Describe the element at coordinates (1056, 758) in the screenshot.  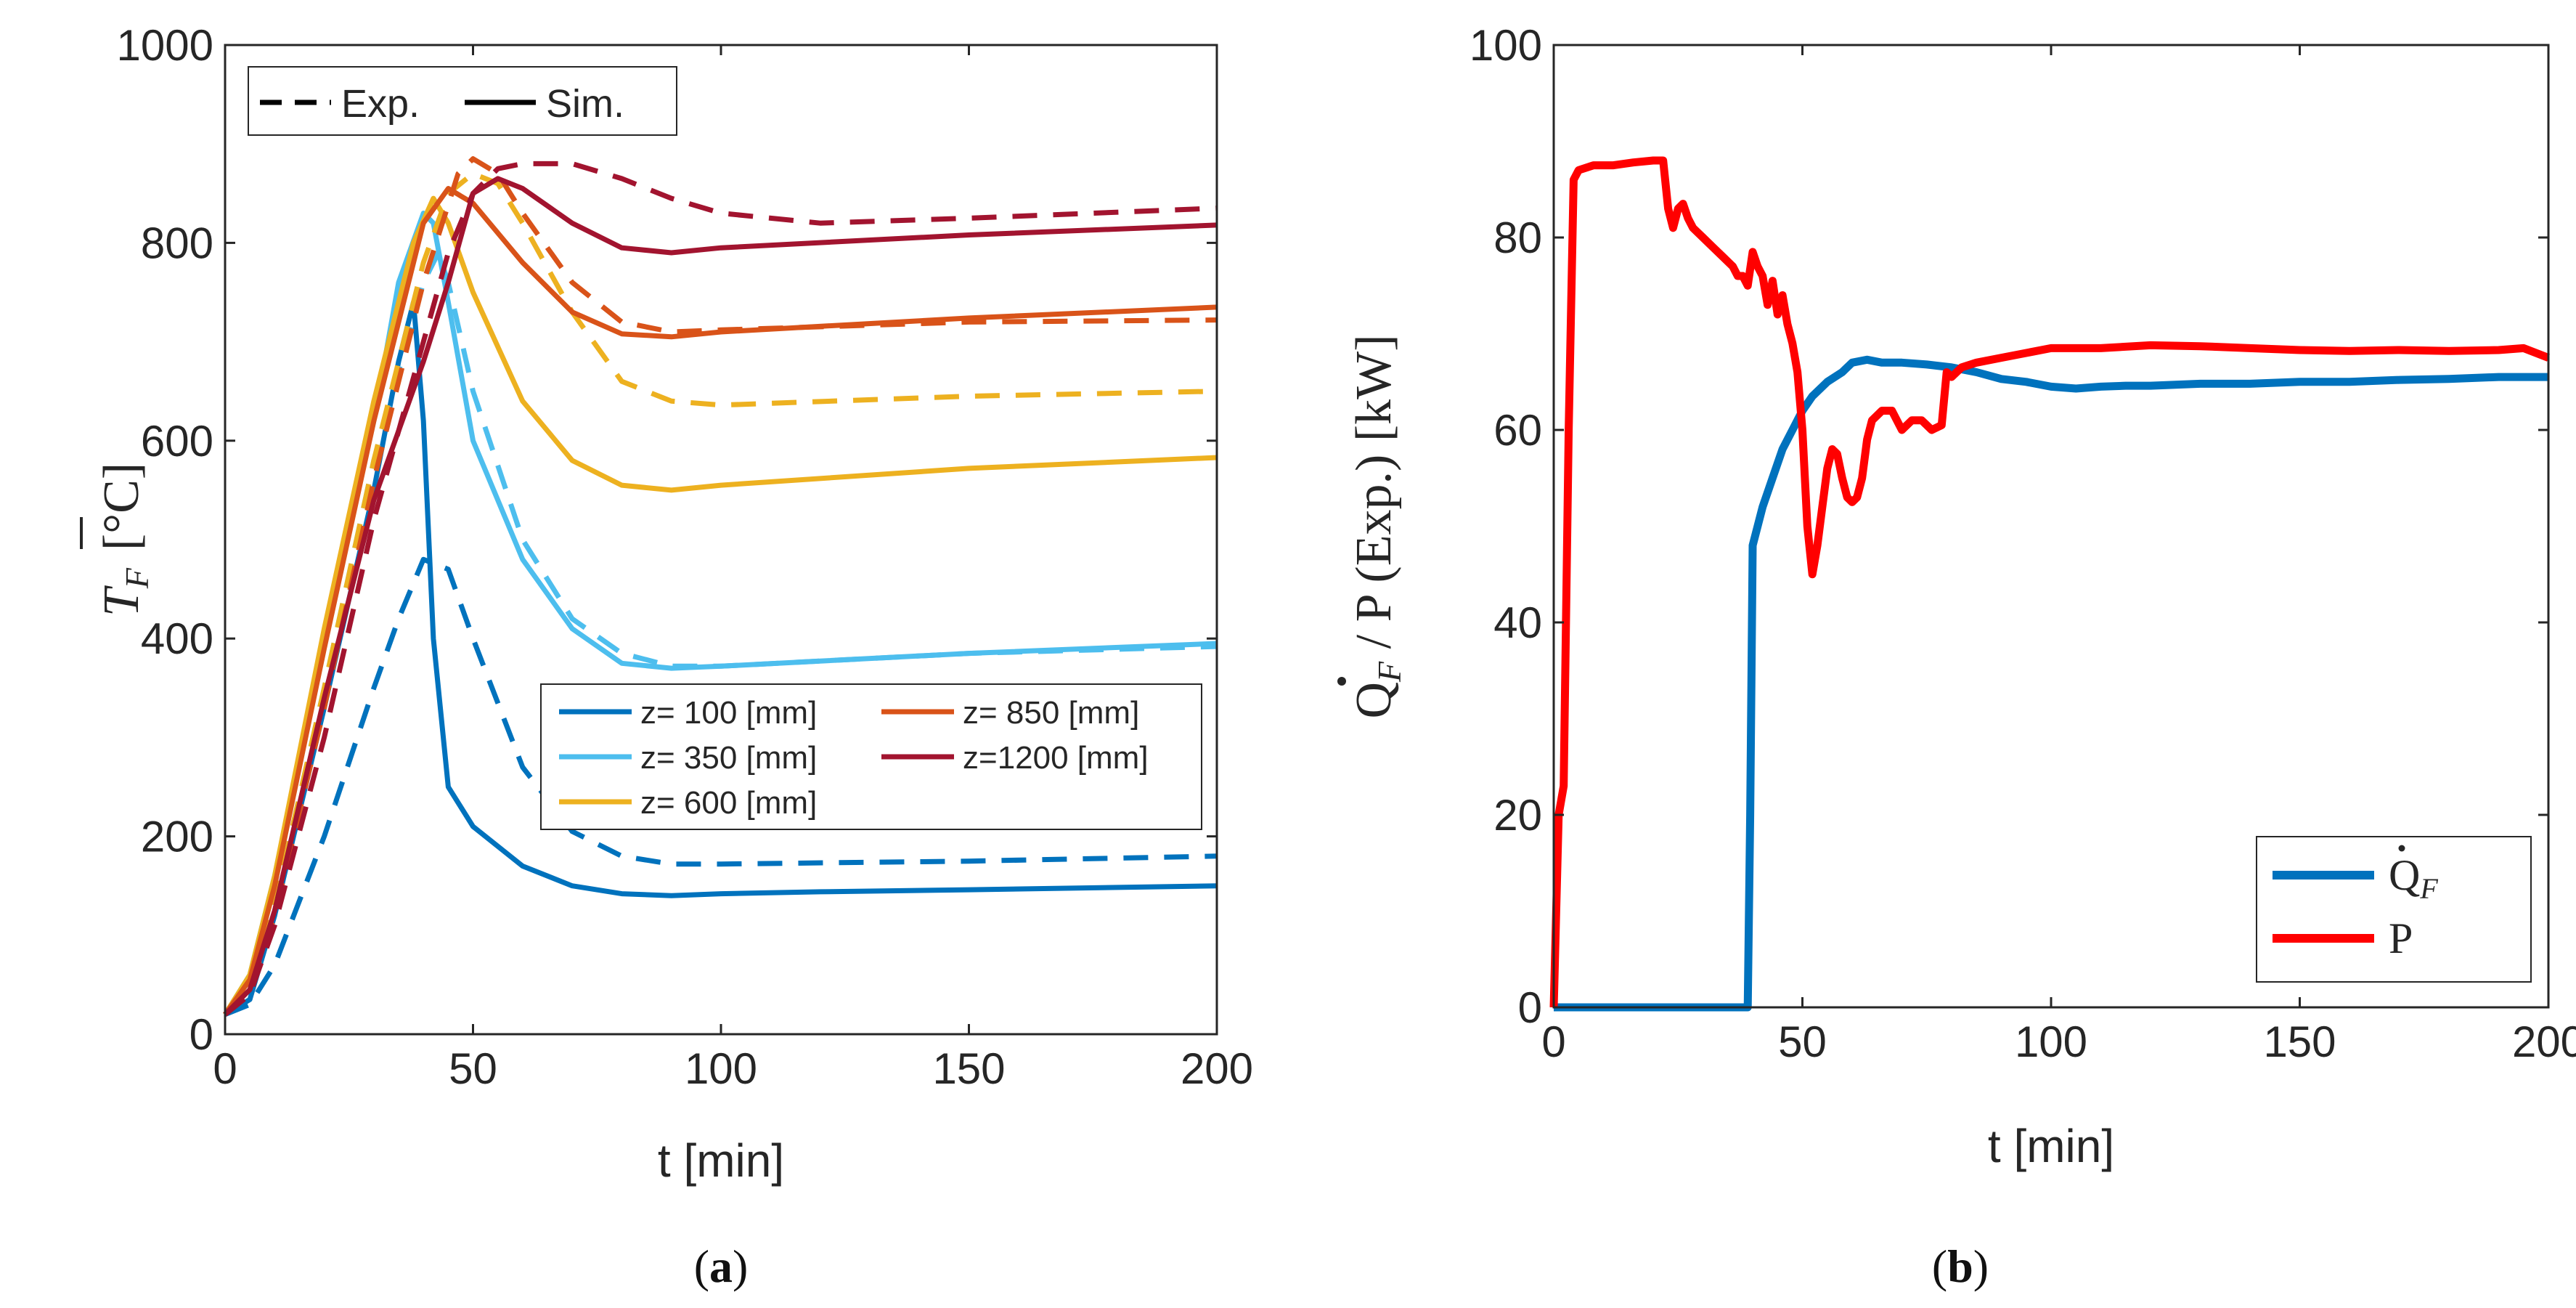
I see `legend-label-z1200: z=1200 [mm]` at that location.